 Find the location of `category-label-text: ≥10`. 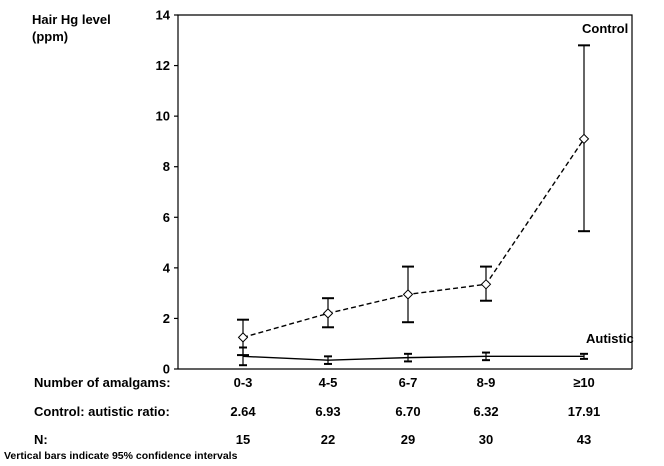

category-label-text: ≥10 is located at coordinates (584, 382).